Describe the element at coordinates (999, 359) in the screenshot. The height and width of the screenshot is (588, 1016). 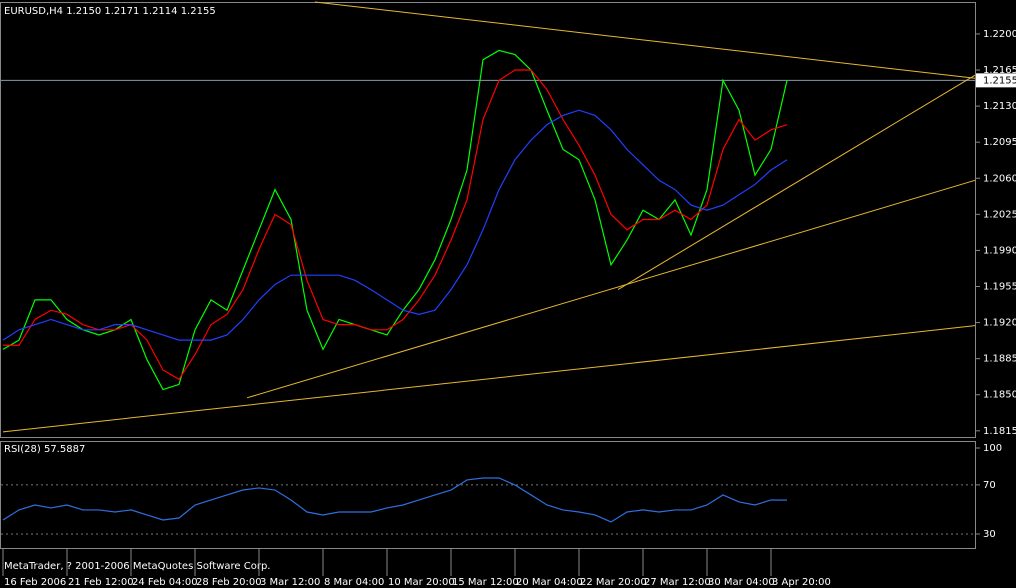
I see `y-tick-label: 1.1885` at that location.